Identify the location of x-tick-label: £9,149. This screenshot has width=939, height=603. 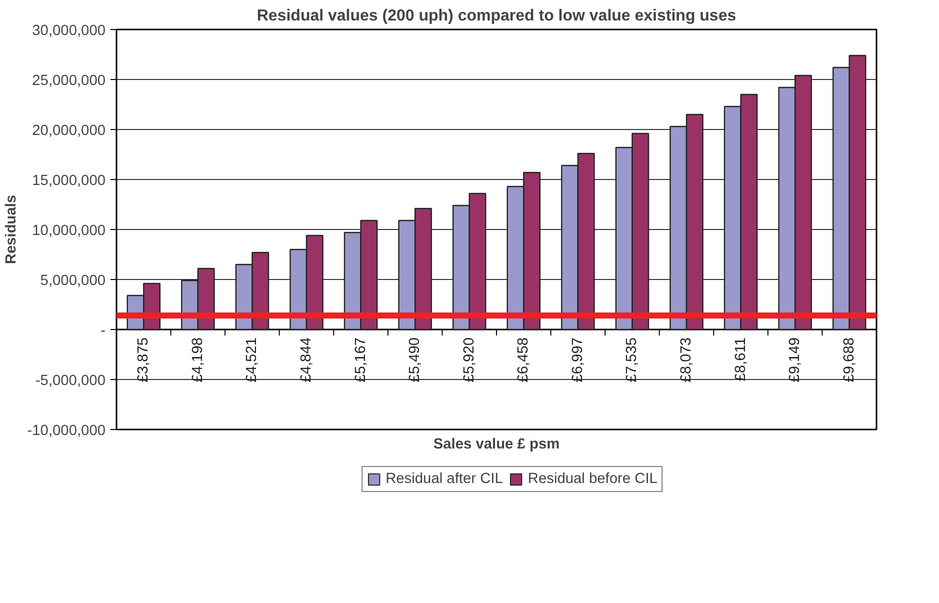
(795, 360).